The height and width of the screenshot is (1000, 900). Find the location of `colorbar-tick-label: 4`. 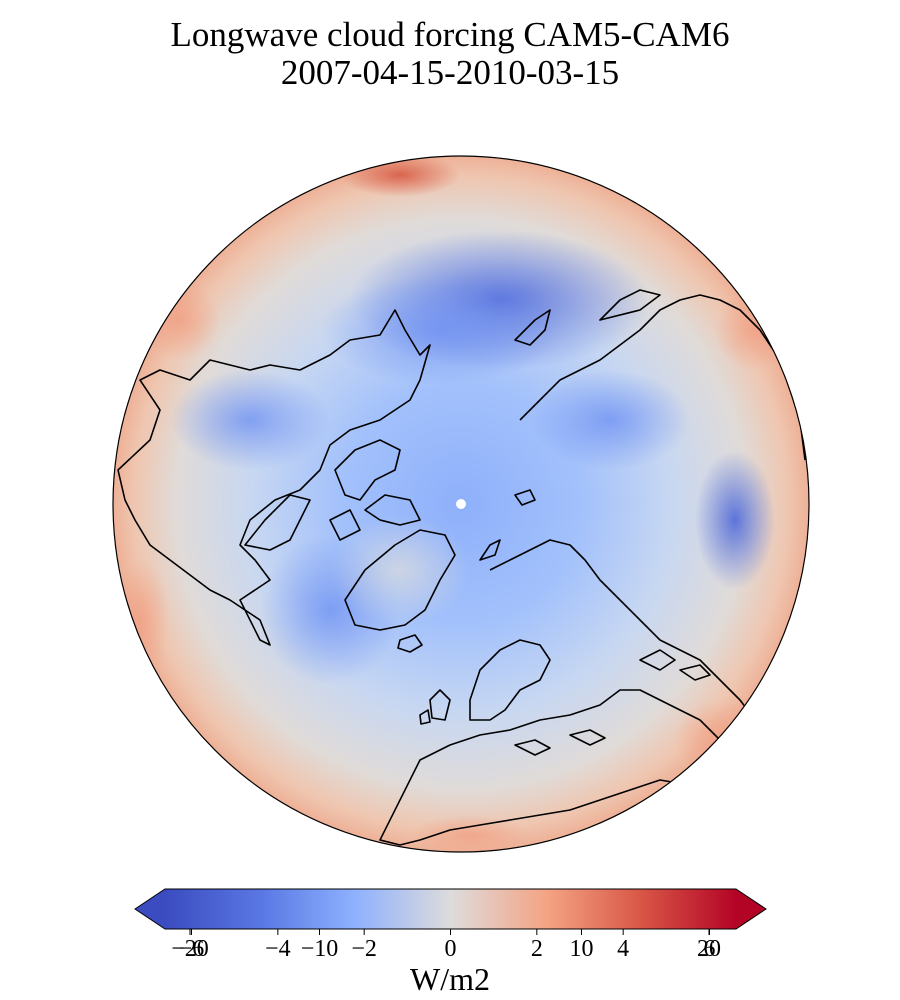

colorbar-tick-label: 4 is located at coordinates (623, 949).